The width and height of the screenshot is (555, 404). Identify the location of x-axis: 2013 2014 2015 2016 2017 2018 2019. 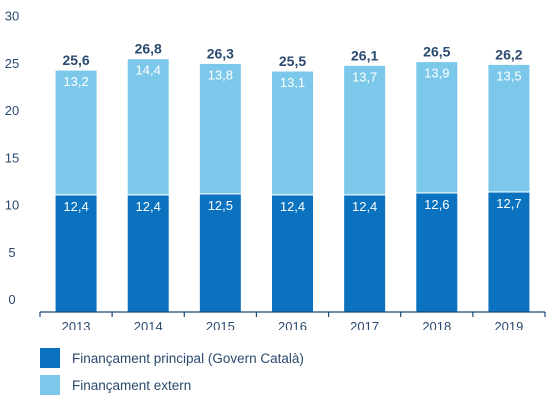
(292, 320).